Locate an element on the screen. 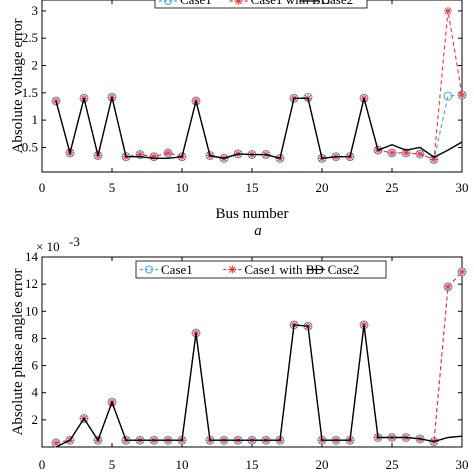  x-axis-label: Bus number is located at coordinates (252, 214).